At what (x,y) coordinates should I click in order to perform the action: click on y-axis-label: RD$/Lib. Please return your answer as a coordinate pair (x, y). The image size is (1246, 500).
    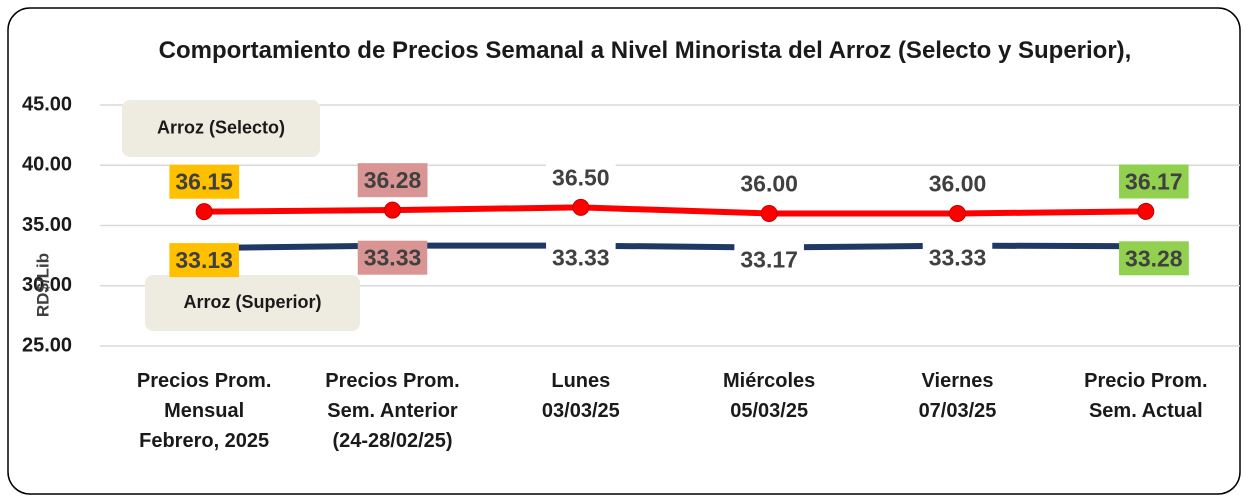
    Looking at the image, I should click on (42, 285).